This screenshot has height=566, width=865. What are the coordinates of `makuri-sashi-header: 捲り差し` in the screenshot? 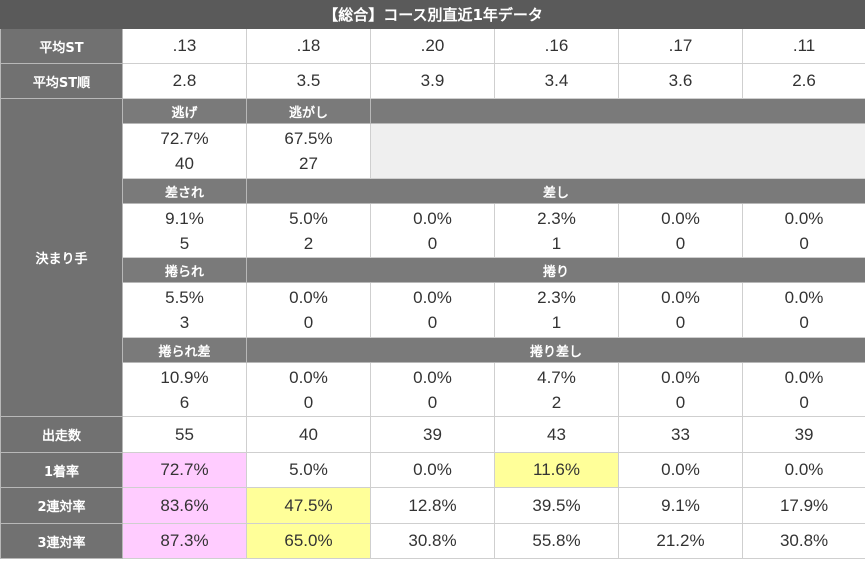 It's located at (555, 350).